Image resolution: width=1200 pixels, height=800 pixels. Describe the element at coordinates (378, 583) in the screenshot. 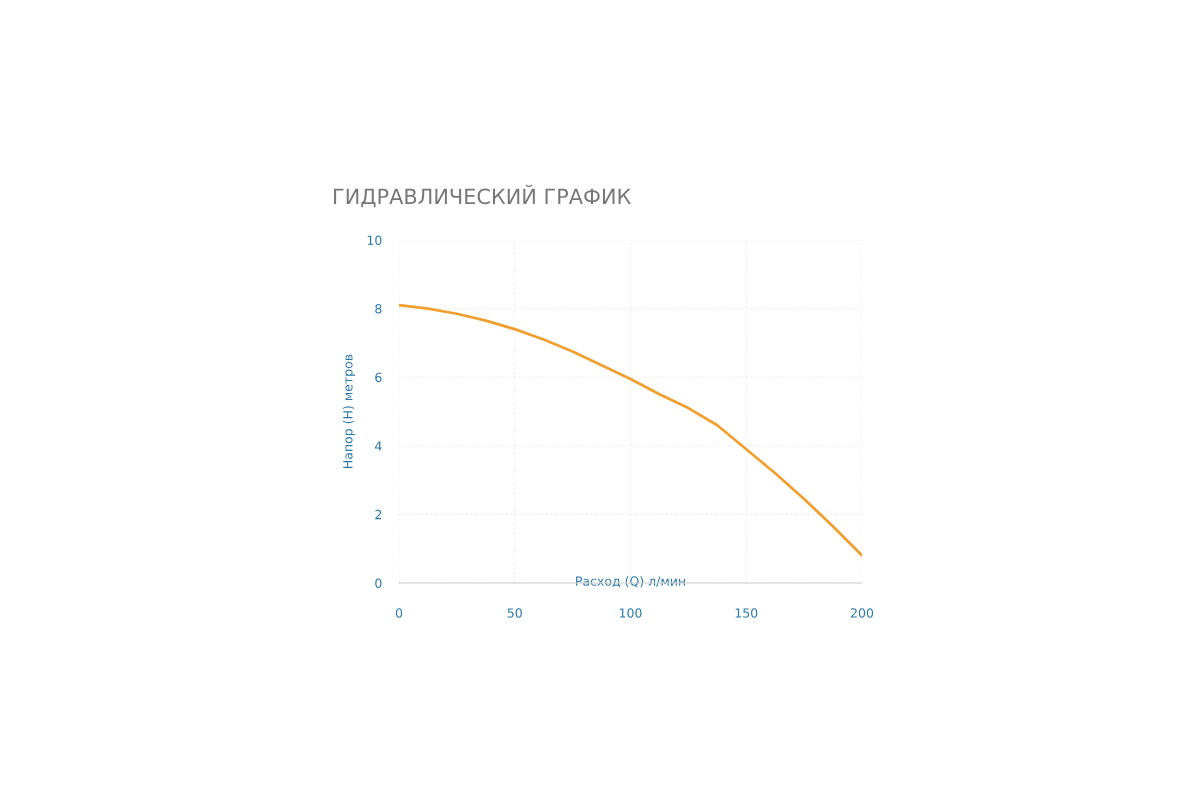

I see `y-tick-label: 0` at that location.